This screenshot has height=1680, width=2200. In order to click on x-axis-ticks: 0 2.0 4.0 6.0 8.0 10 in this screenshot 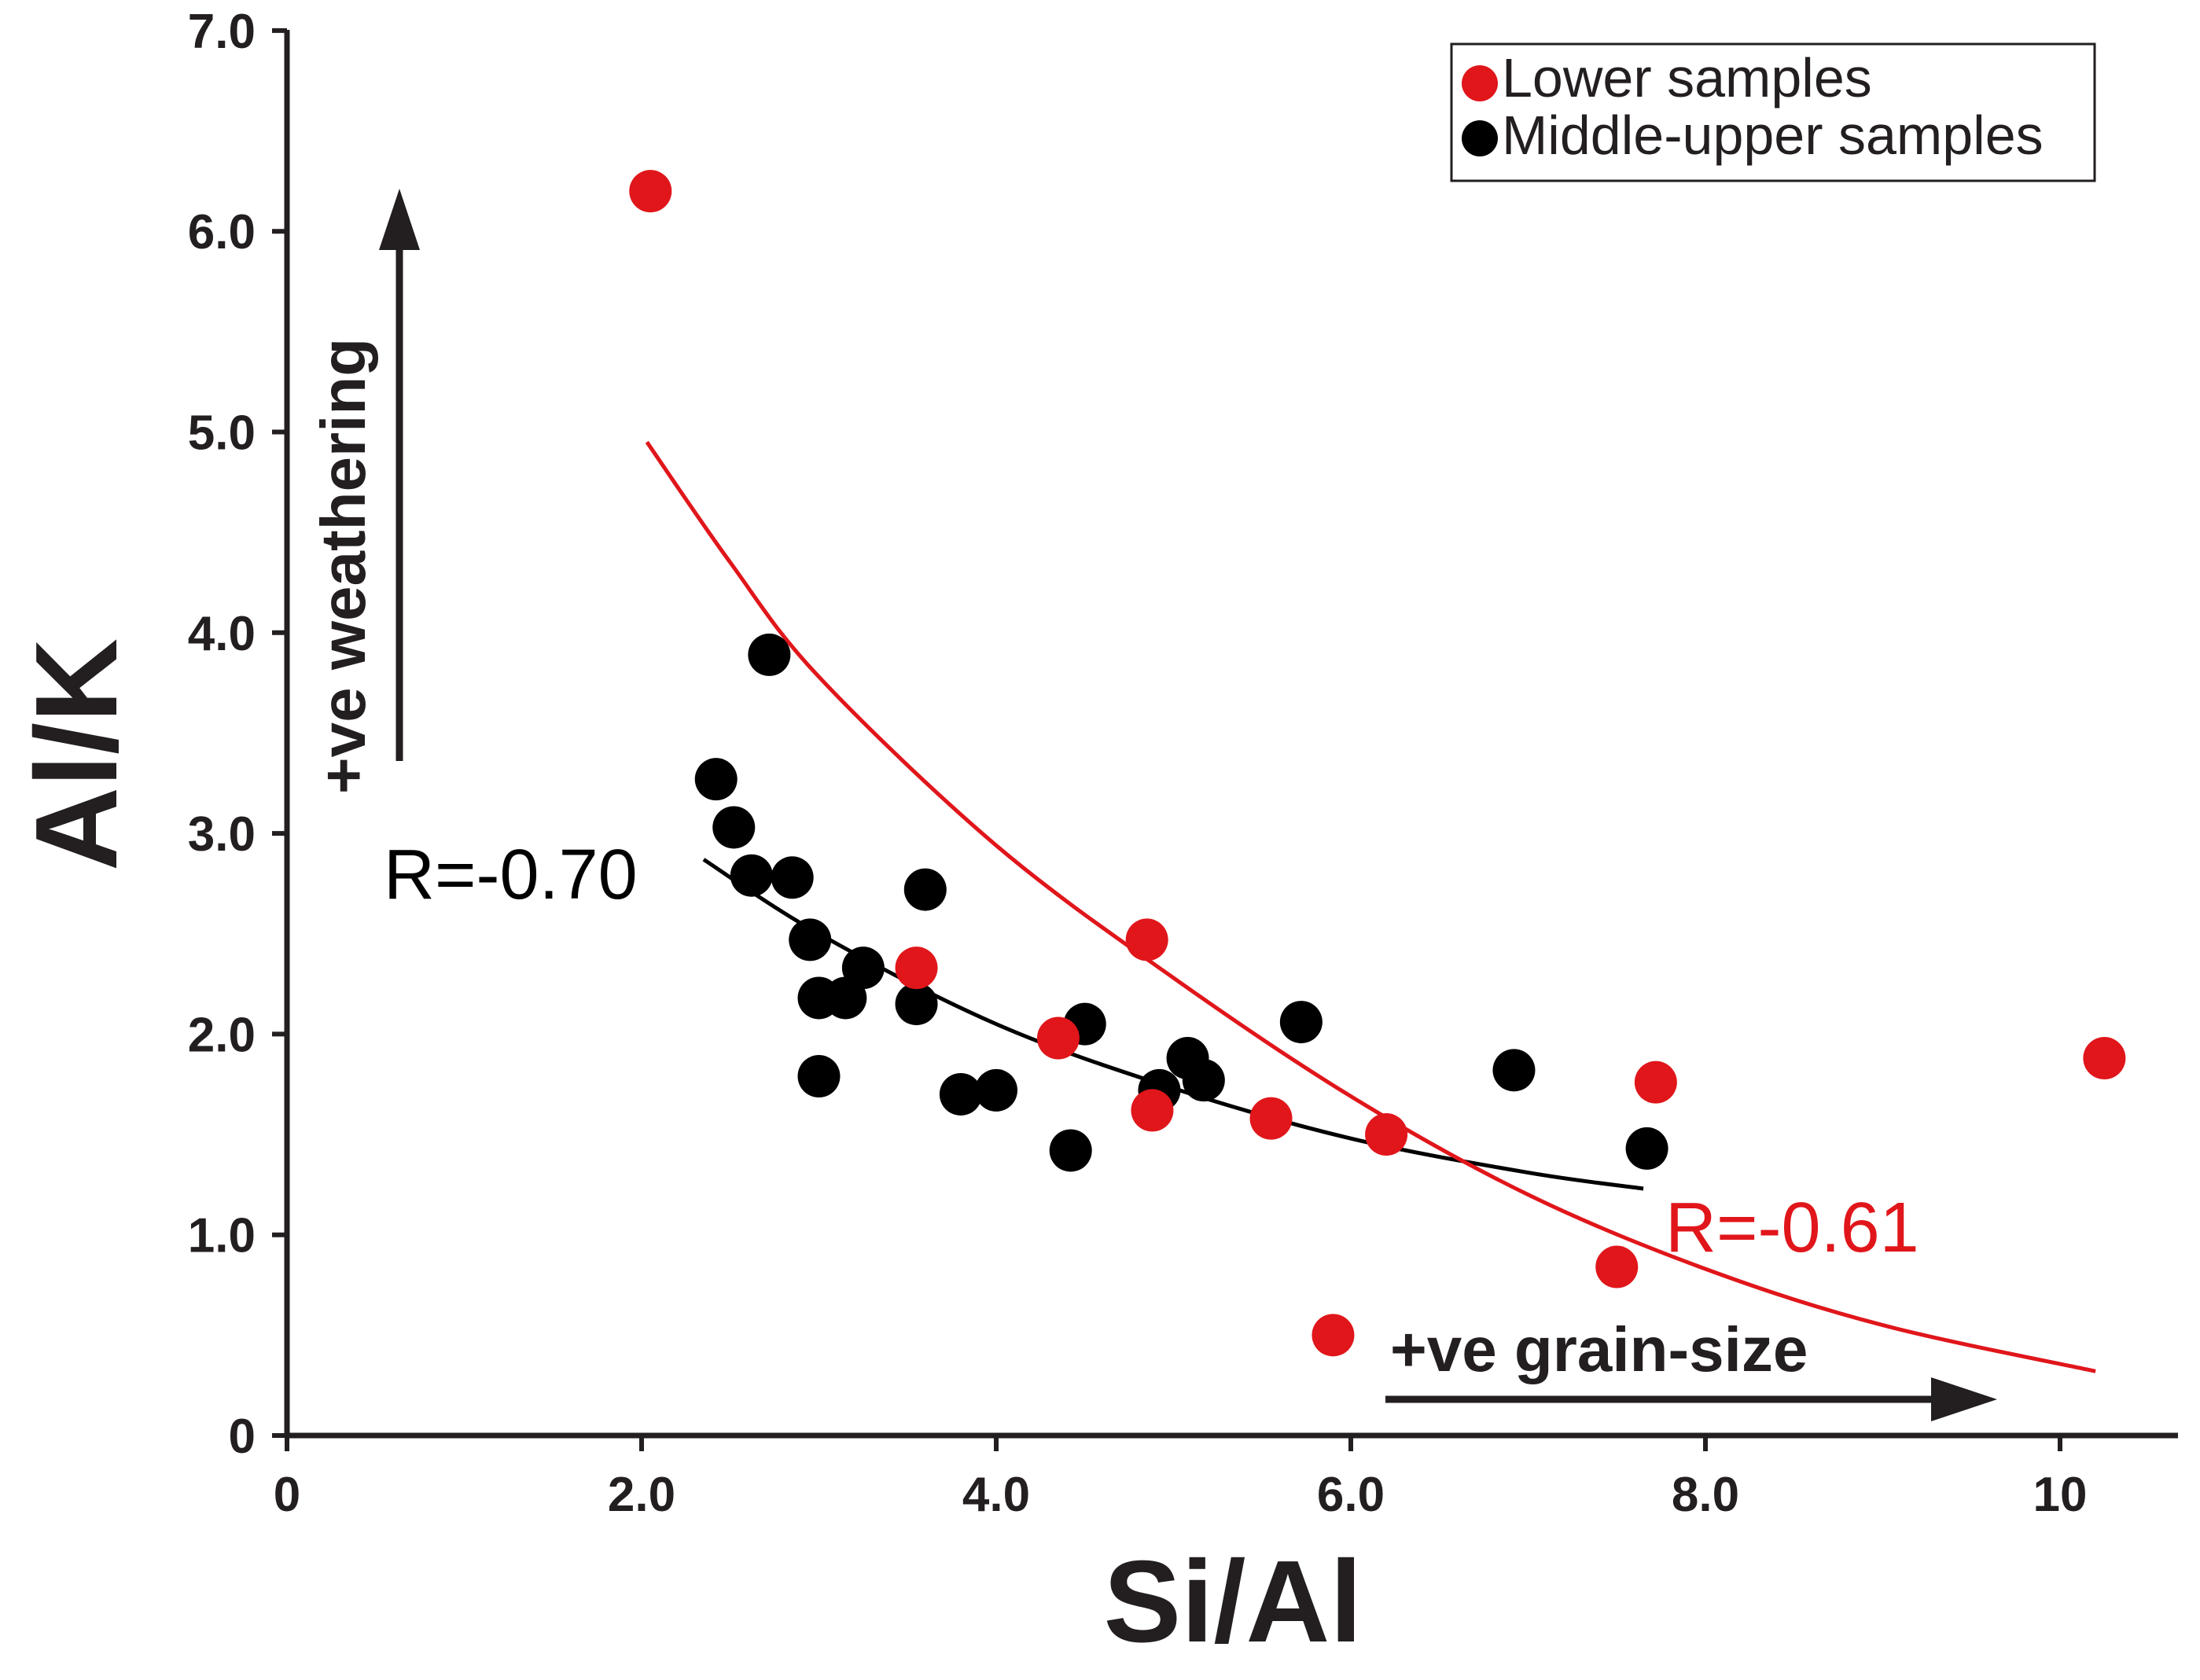, I will do `click(1181, 1479)`.